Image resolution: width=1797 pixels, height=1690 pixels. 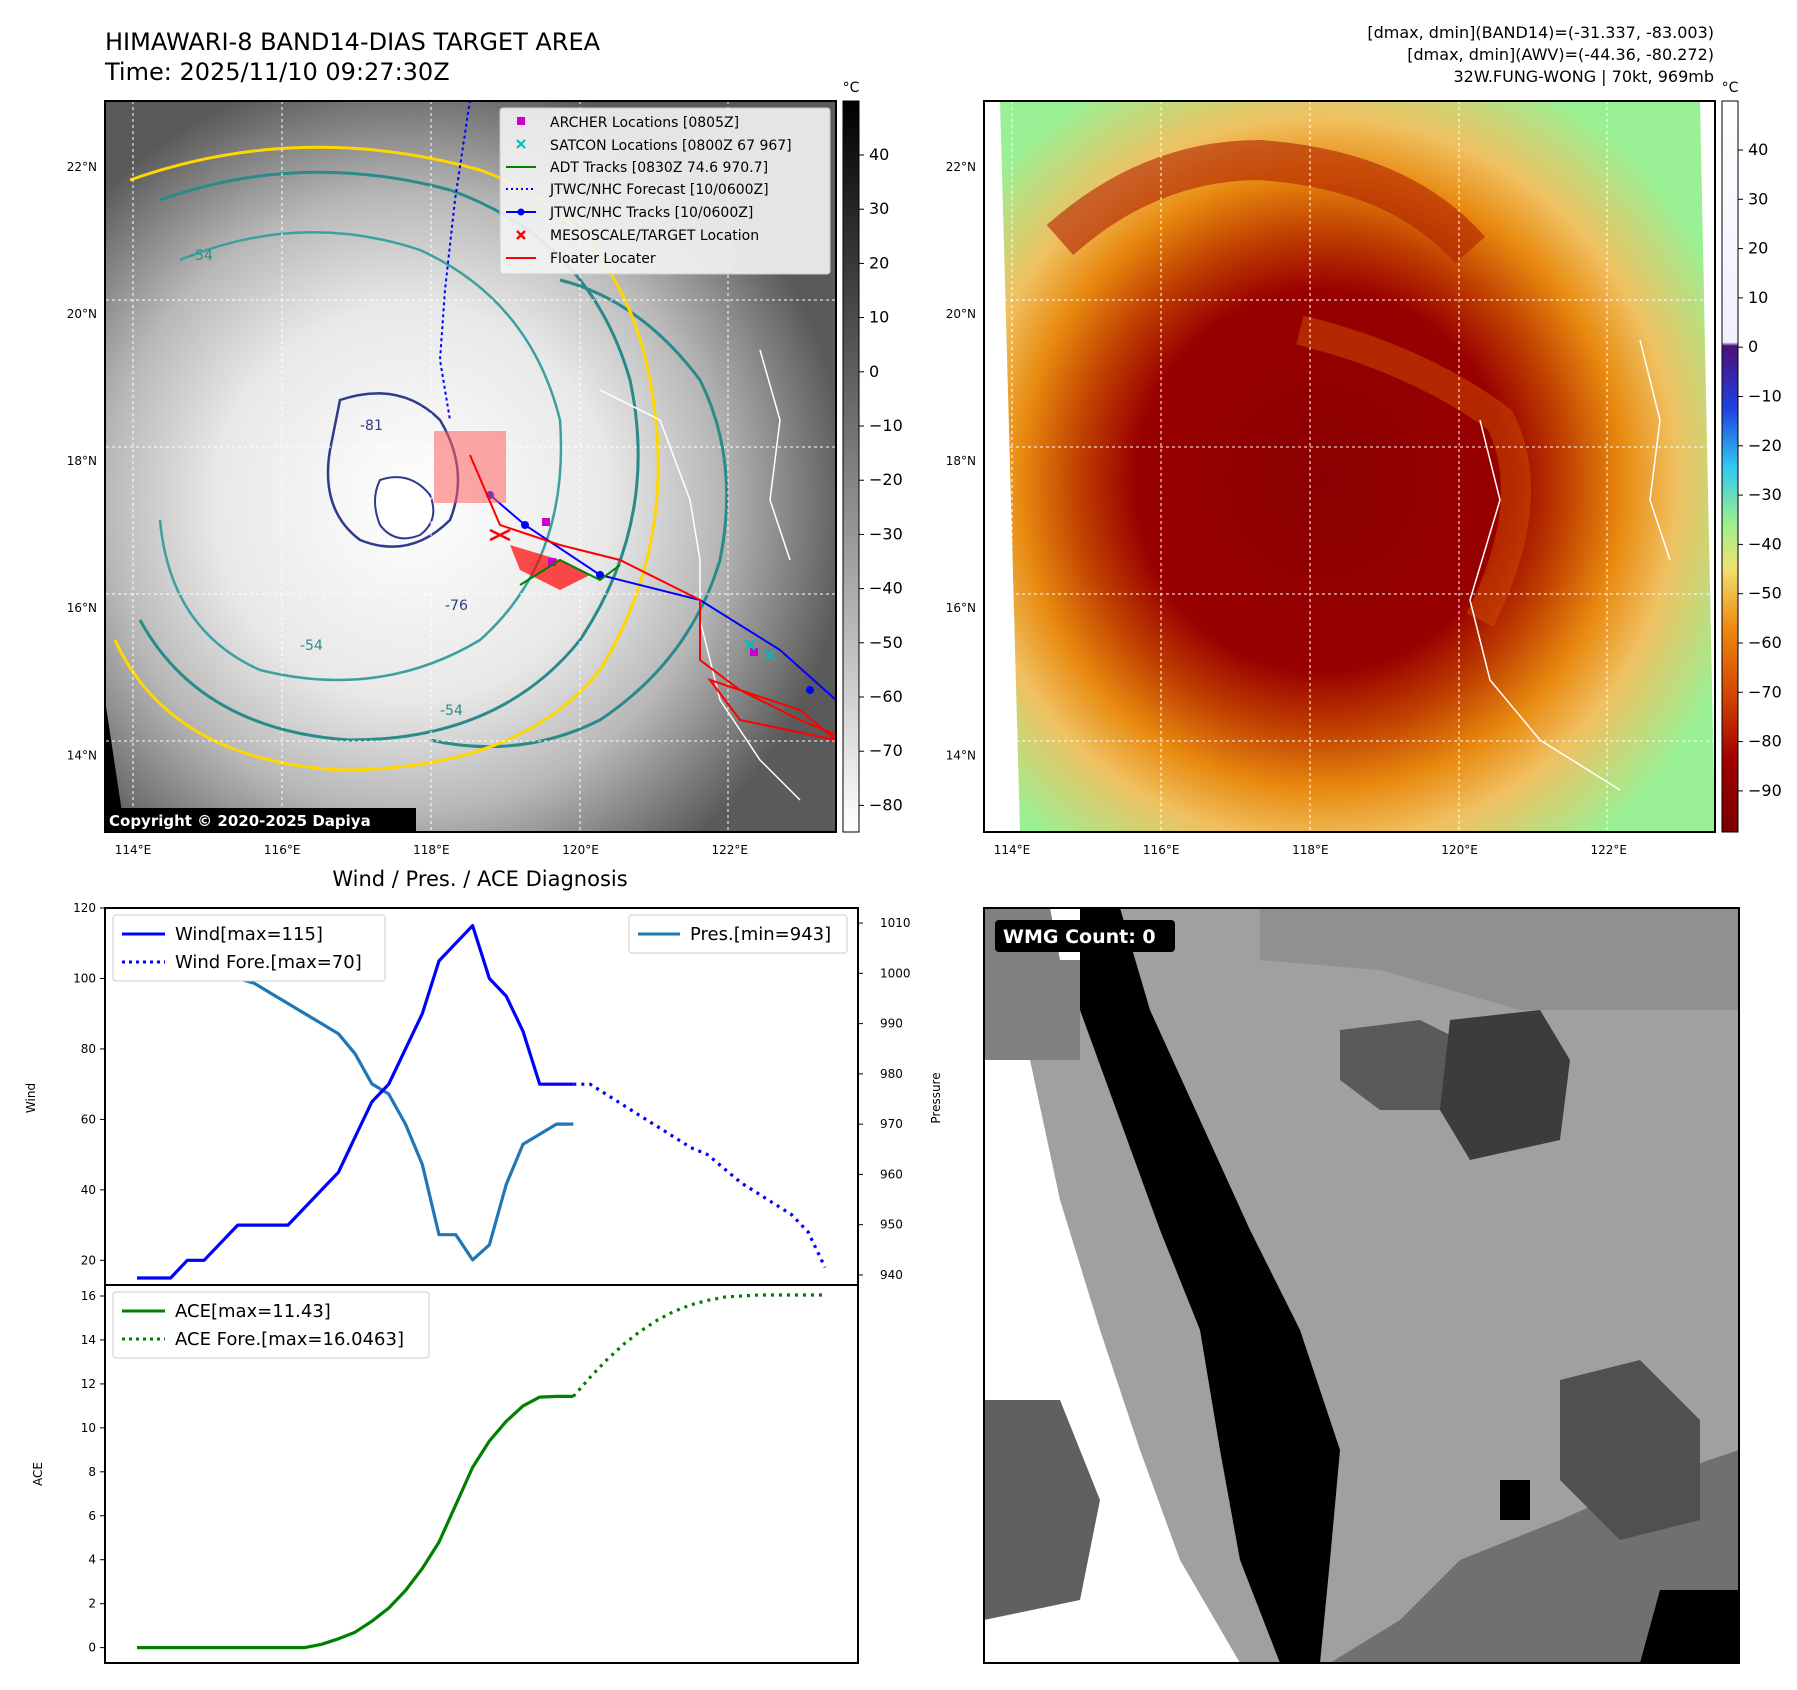 What do you see at coordinates (92, 1604) in the screenshot?
I see `y-tick-label: 2` at bounding box center [92, 1604].